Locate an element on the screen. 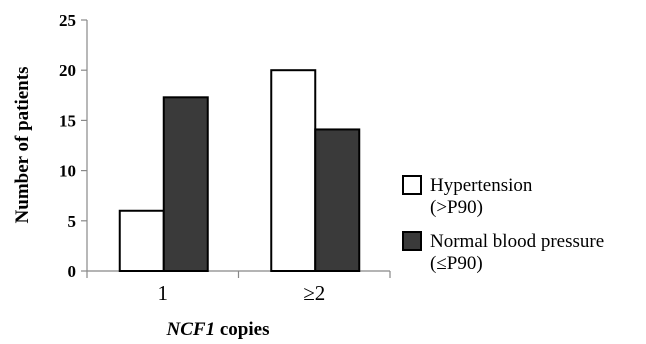  y-tick-label: 15 is located at coordinates (67, 120).